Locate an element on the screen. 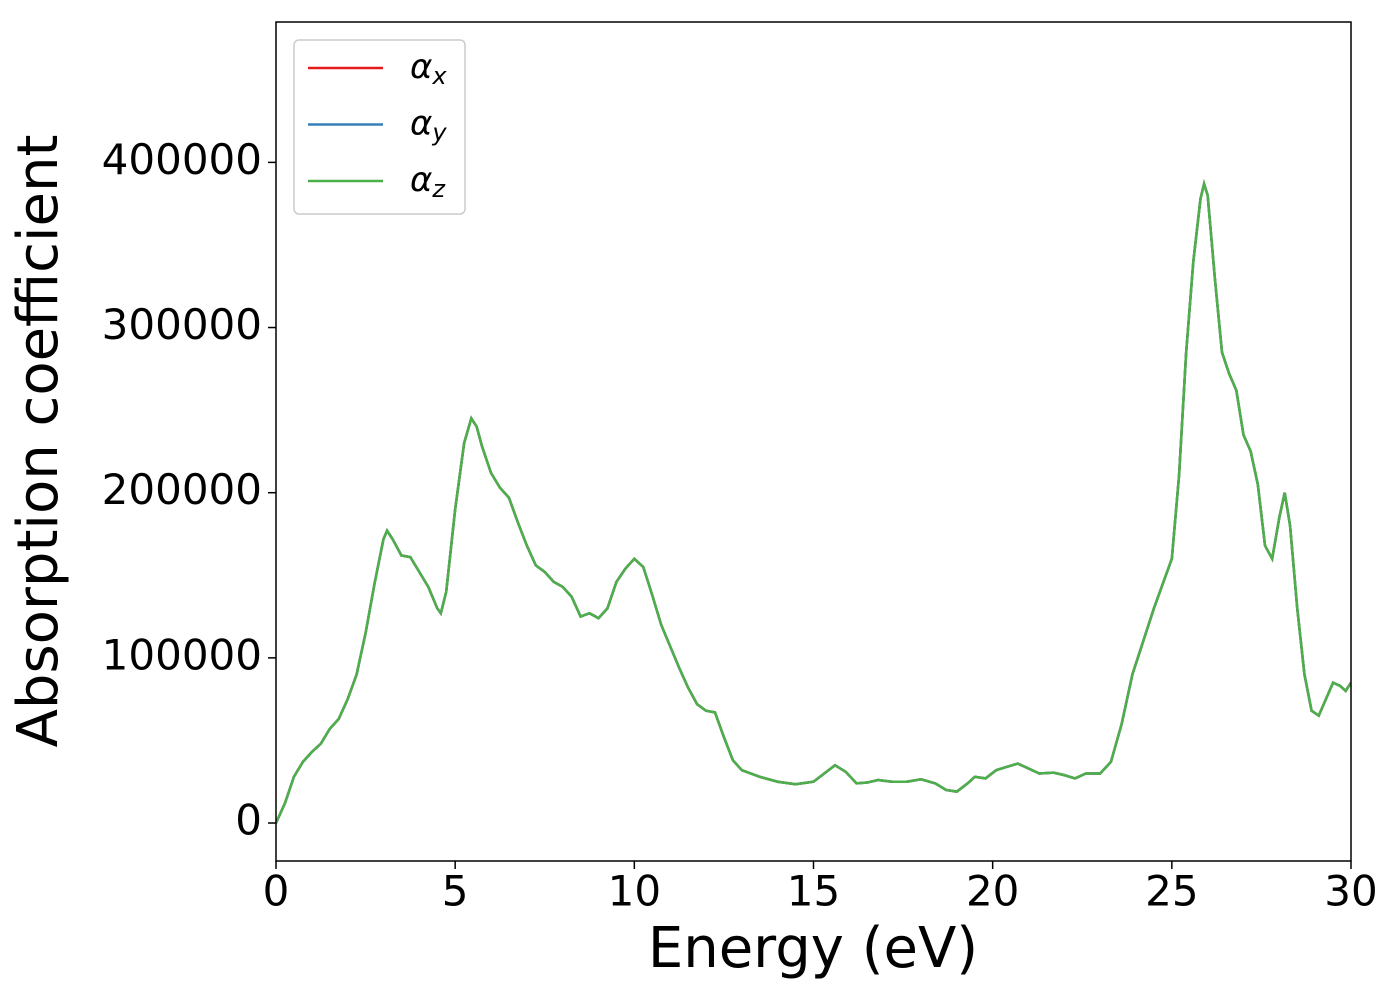  x-tick-label: 30 is located at coordinates (1350, 891).